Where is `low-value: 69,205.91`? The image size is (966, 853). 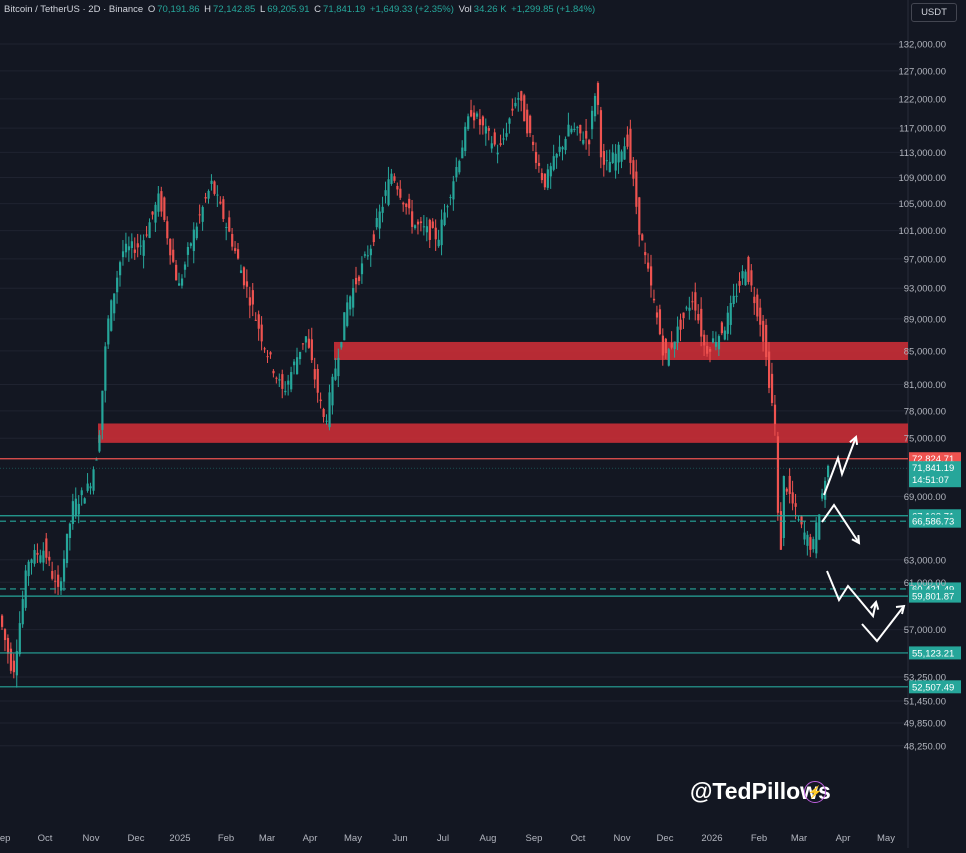
low-value: 69,205.91 is located at coordinates (288, 9).